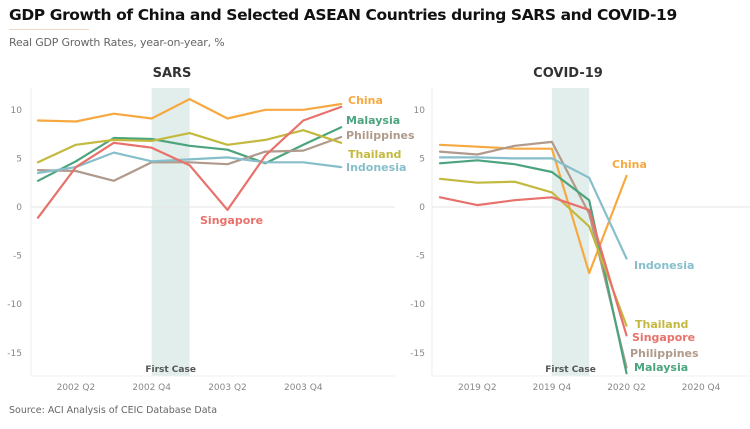 The image size is (750, 429). Describe the element at coordinates (227, 388) in the screenshot. I see `x-tick-label: 2003 Q2` at that location.